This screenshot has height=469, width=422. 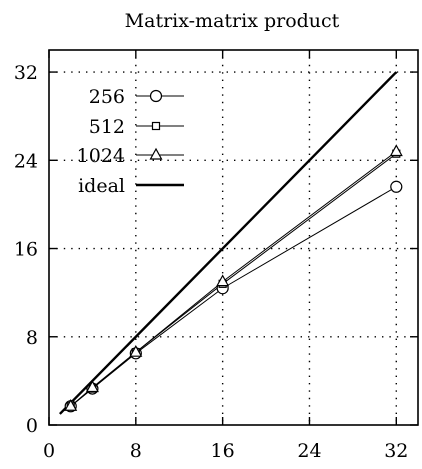 I want to click on legend-label-256: 256, so click(x=107, y=97).